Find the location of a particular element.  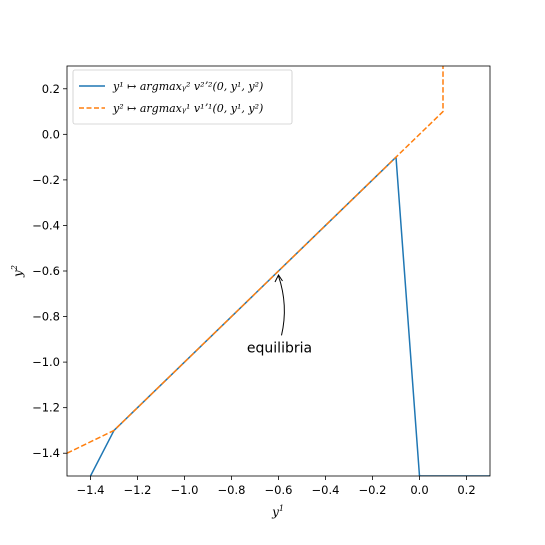

x-tick-label: −1.2 is located at coordinates (138, 490).